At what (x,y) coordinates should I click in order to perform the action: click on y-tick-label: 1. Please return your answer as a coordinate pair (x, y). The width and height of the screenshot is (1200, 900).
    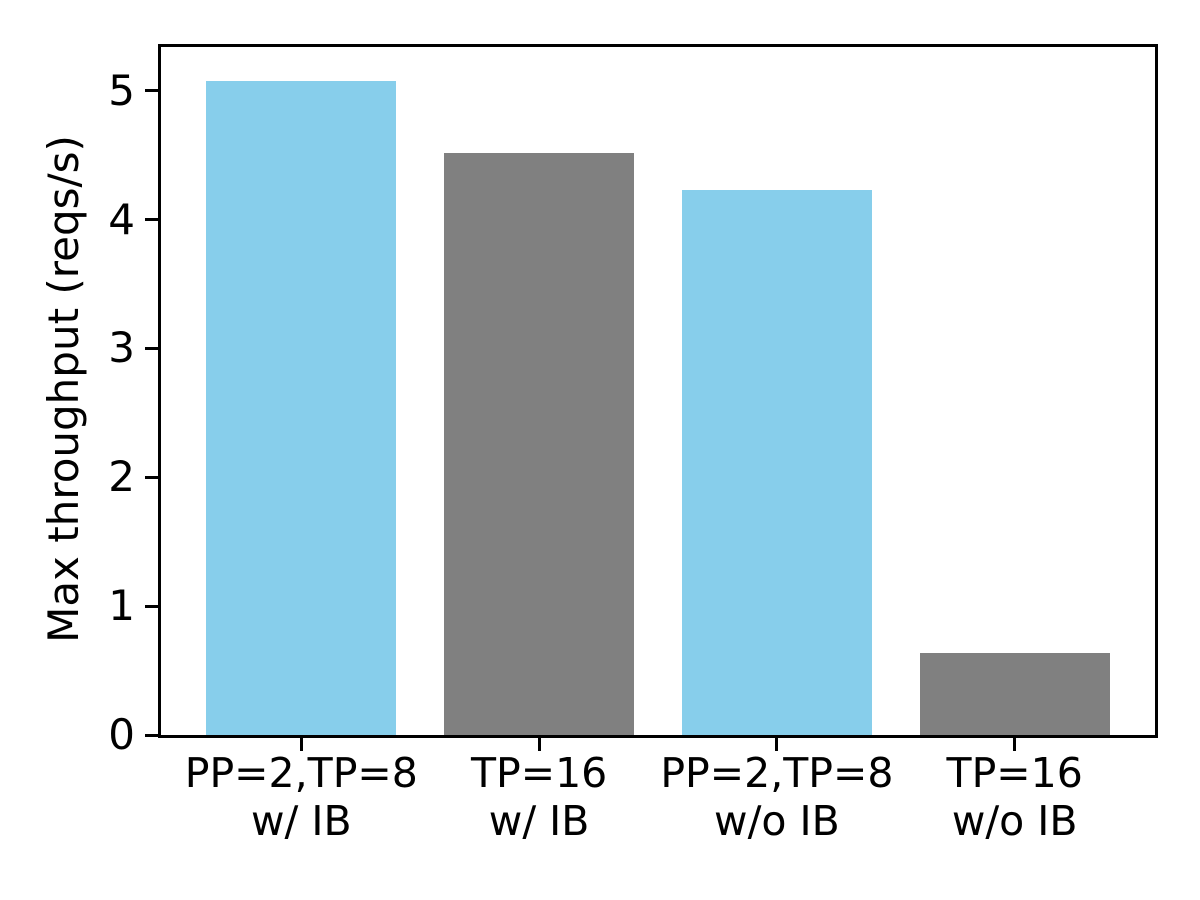
    Looking at the image, I should click on (121, 606).